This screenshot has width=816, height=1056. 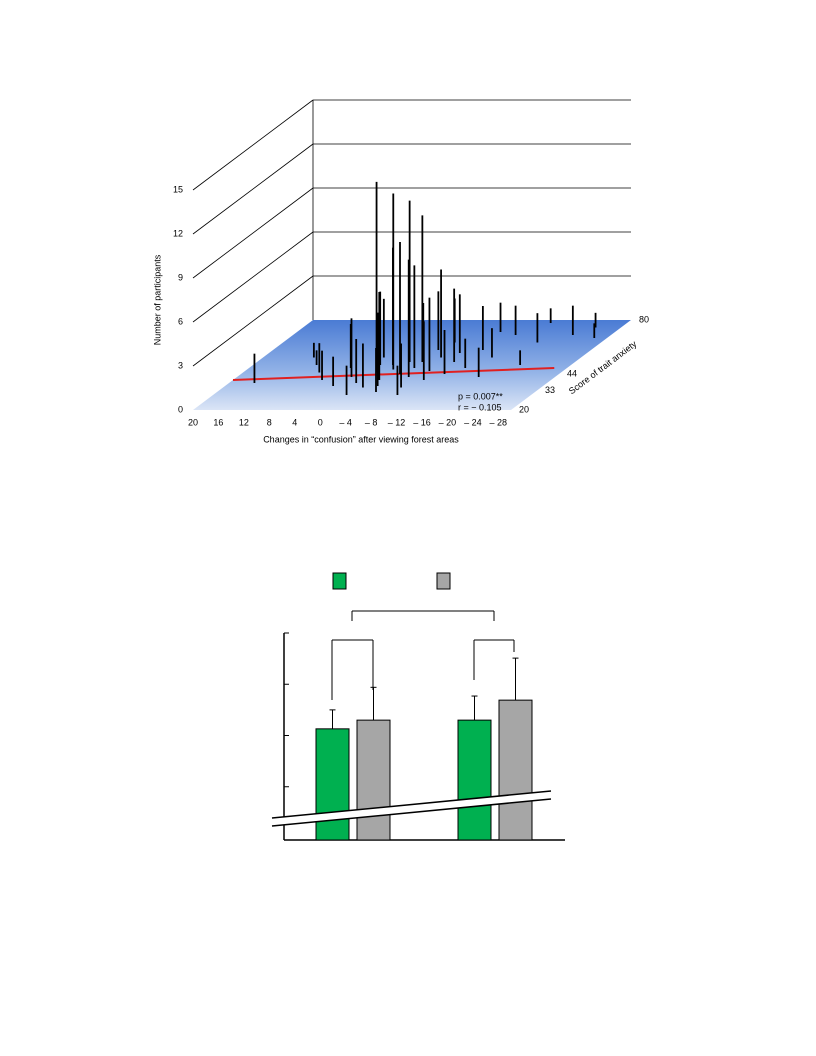 What do you see at coordinates (480, 396) in the screenshot?
I see `annotation: p = 0.007**` at bounding box center [480, 396].